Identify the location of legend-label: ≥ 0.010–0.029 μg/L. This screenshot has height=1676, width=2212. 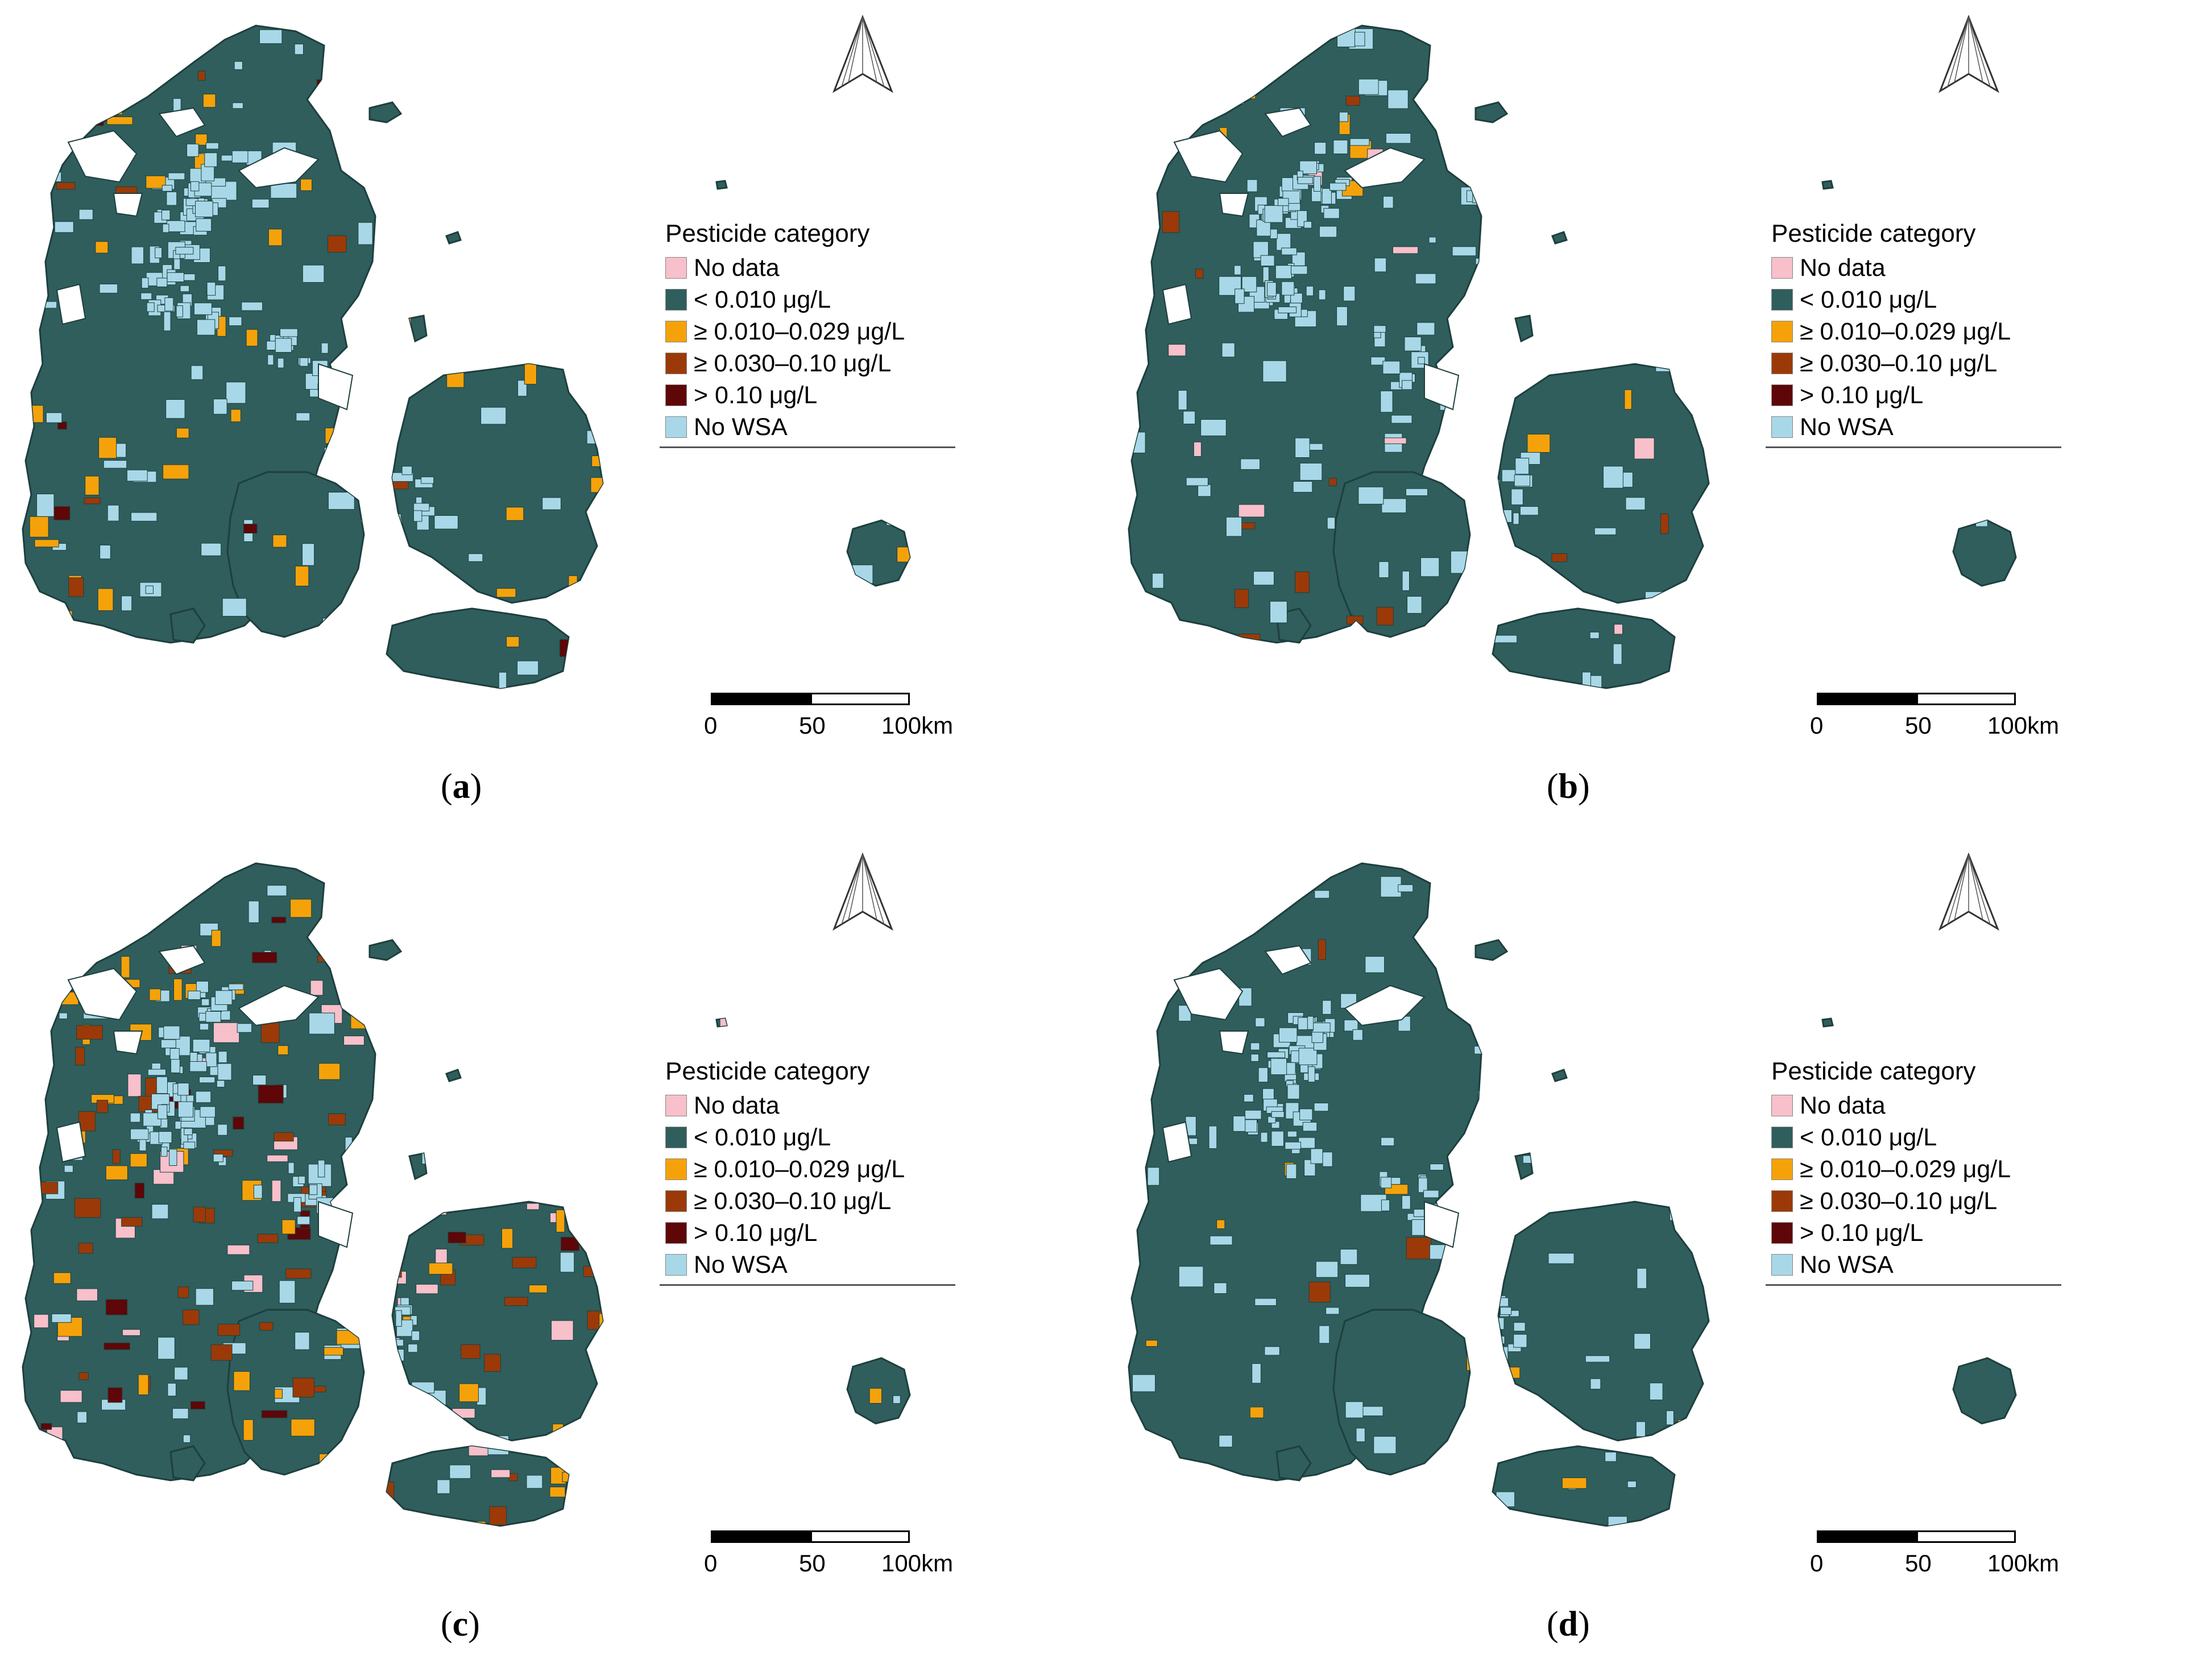
(799, 331).